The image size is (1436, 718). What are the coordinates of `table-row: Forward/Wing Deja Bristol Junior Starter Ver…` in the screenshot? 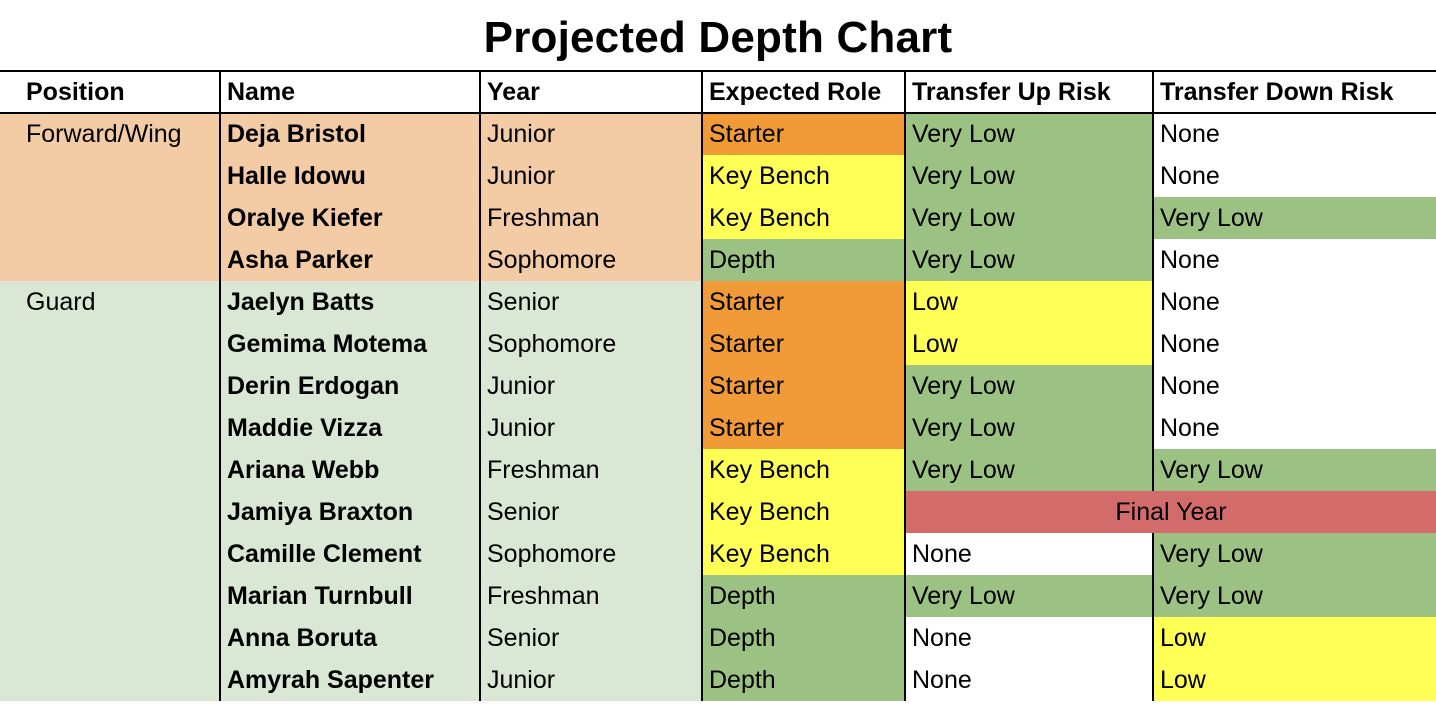 It's located at (718, 134).